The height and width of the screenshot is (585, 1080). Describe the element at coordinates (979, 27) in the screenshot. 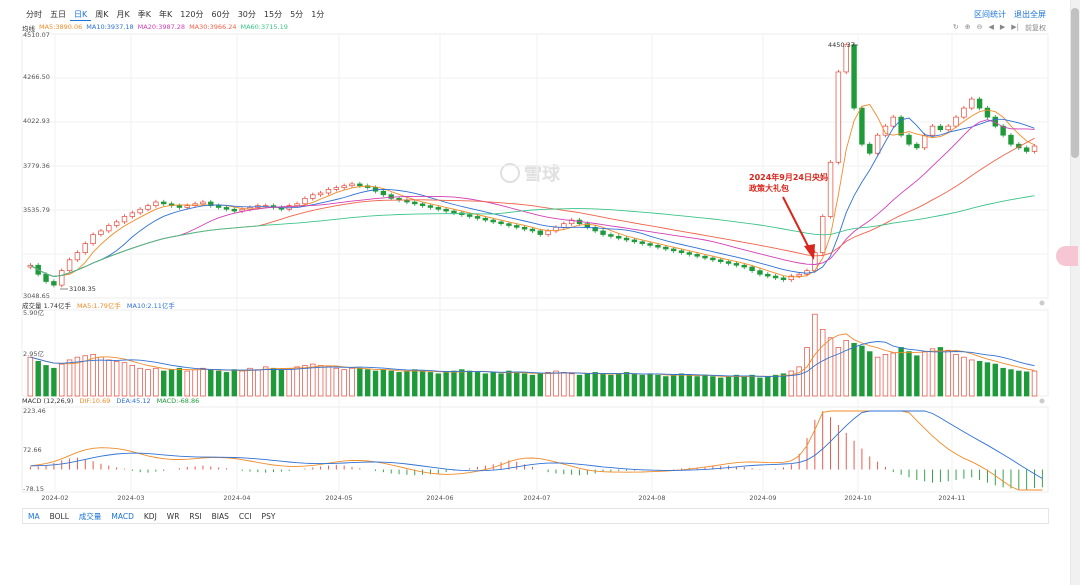

I see `zoom-out-icon: ⊖` at that location.